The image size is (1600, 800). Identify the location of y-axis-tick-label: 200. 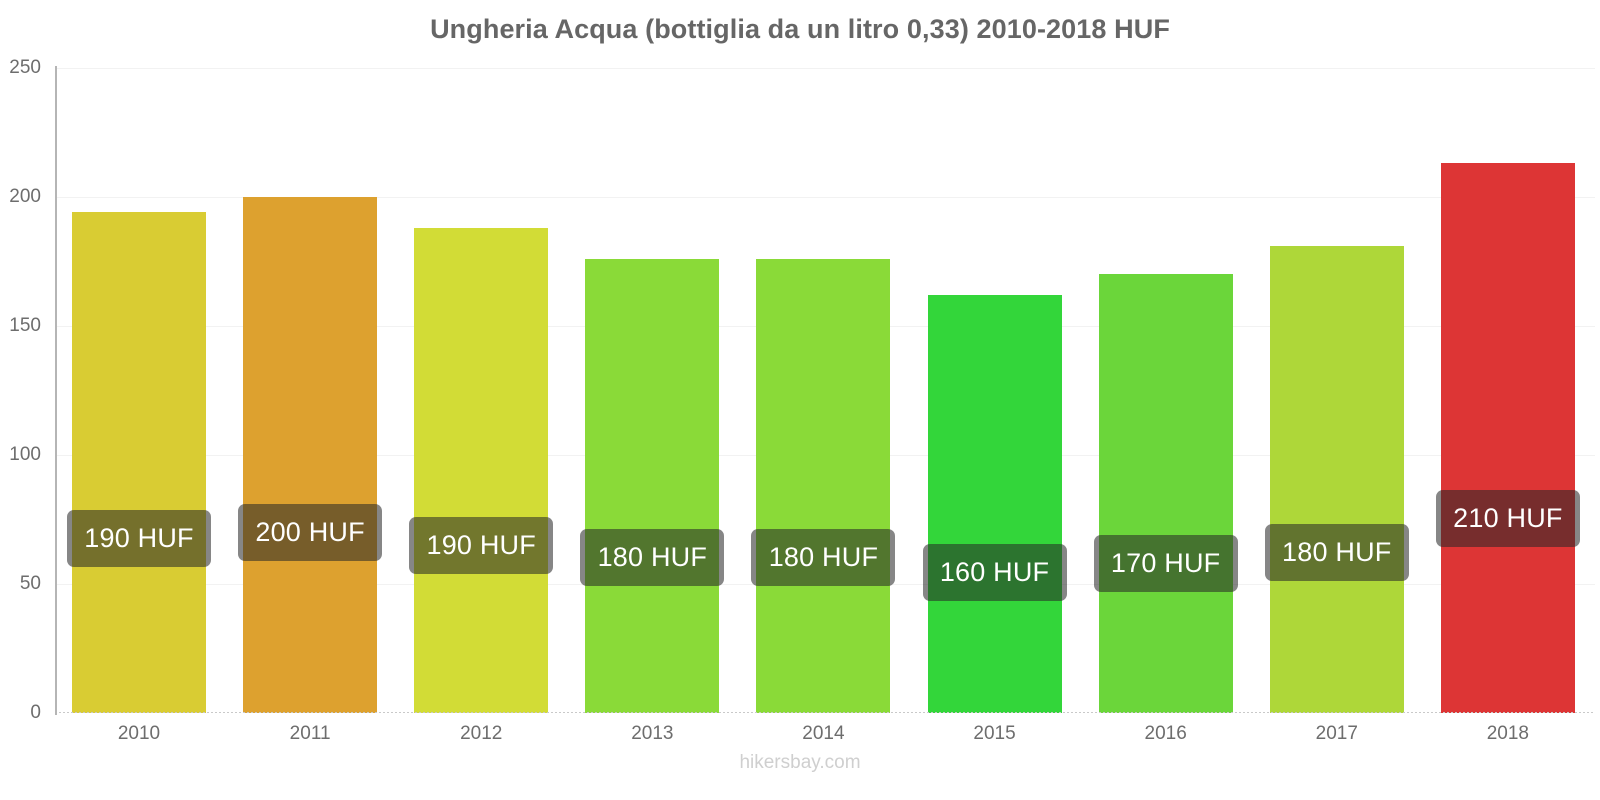
(25, 196).